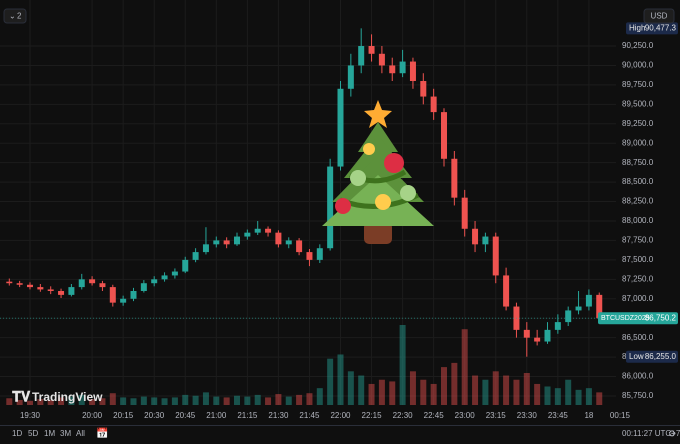 The image size is (680, 444). I want to click on x-tick-label: 21:30, so click(278, 415).